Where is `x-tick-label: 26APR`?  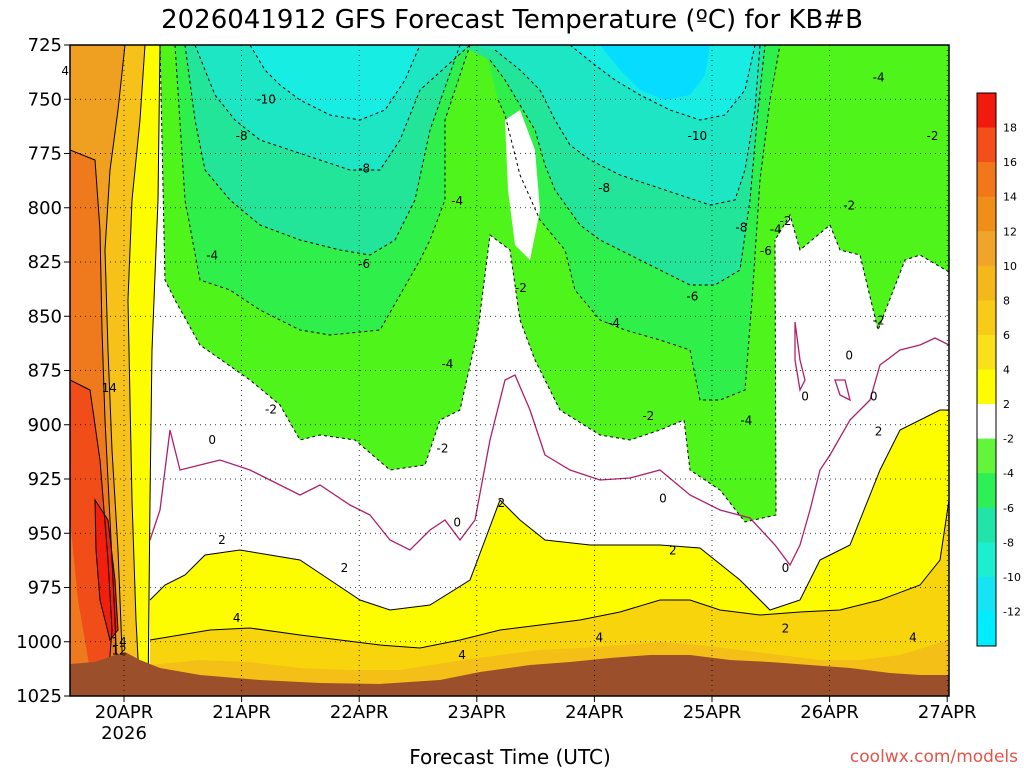
x-tick-label: 26APR is located at coordinates (829, 712).